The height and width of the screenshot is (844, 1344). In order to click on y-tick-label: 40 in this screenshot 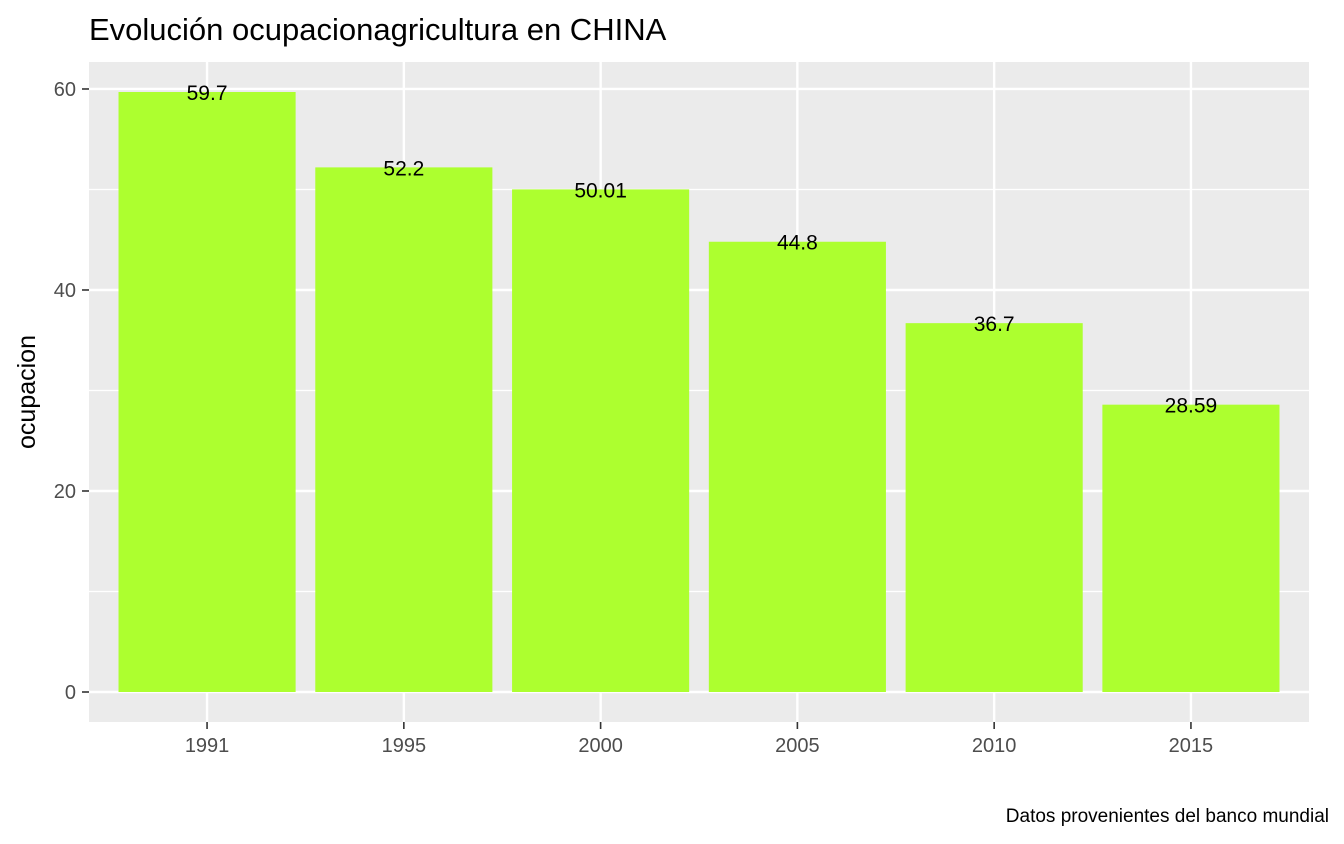, I will do `click(65, 291)`.